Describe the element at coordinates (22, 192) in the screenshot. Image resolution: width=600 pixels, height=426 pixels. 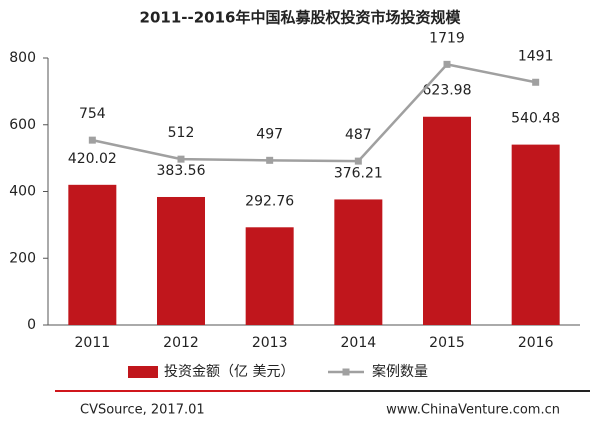
I see `y-tick-label: 400` at that location.